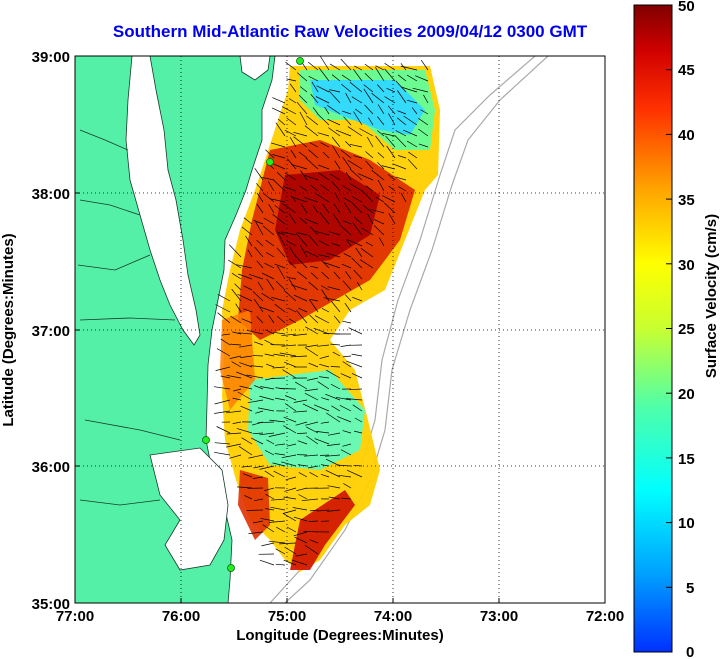  I want to click on pamlico-sound, so click(189, 509).